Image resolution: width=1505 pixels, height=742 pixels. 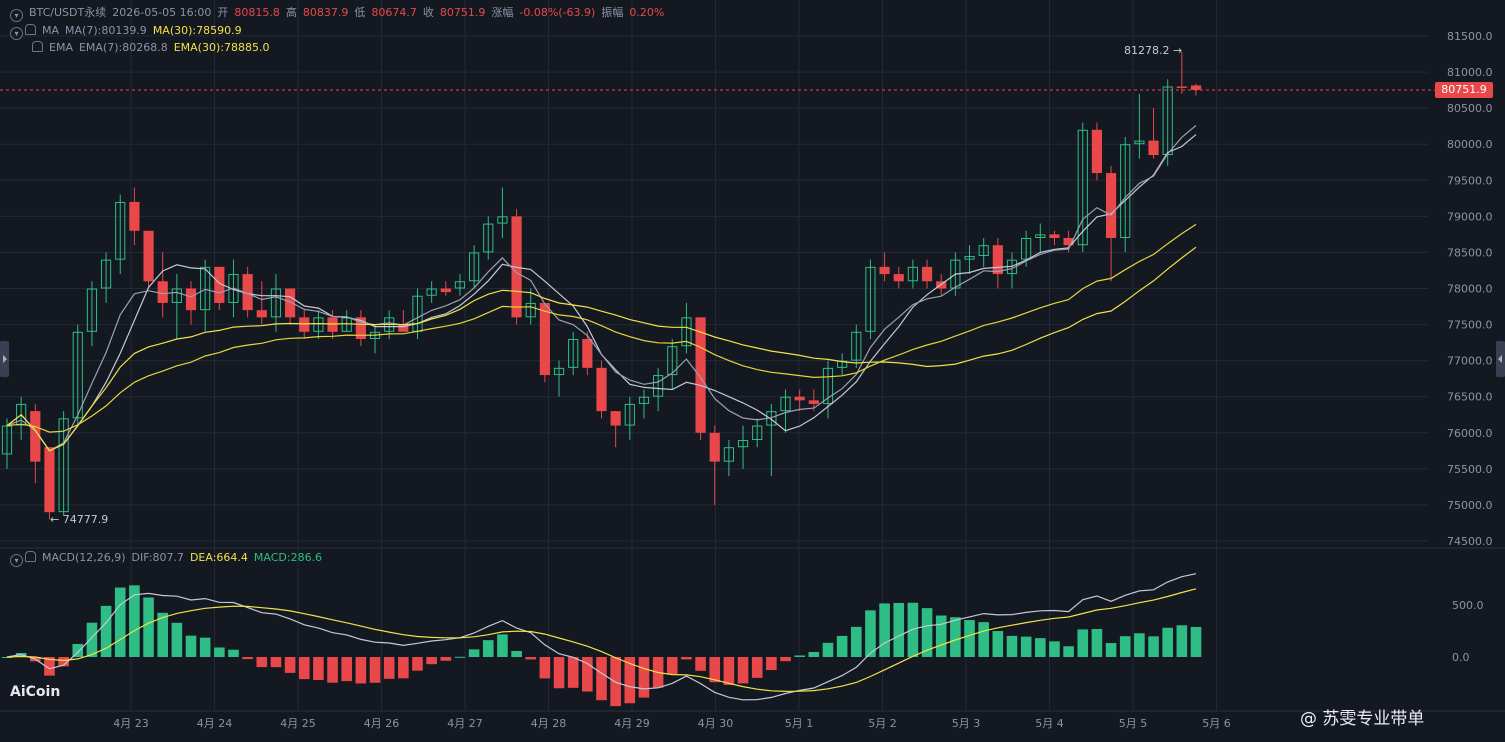 What do you see at coordinates (632, 723) in the screenshot?
I see `date-axis-label: 4月 29` at bounding box center [632, 723].